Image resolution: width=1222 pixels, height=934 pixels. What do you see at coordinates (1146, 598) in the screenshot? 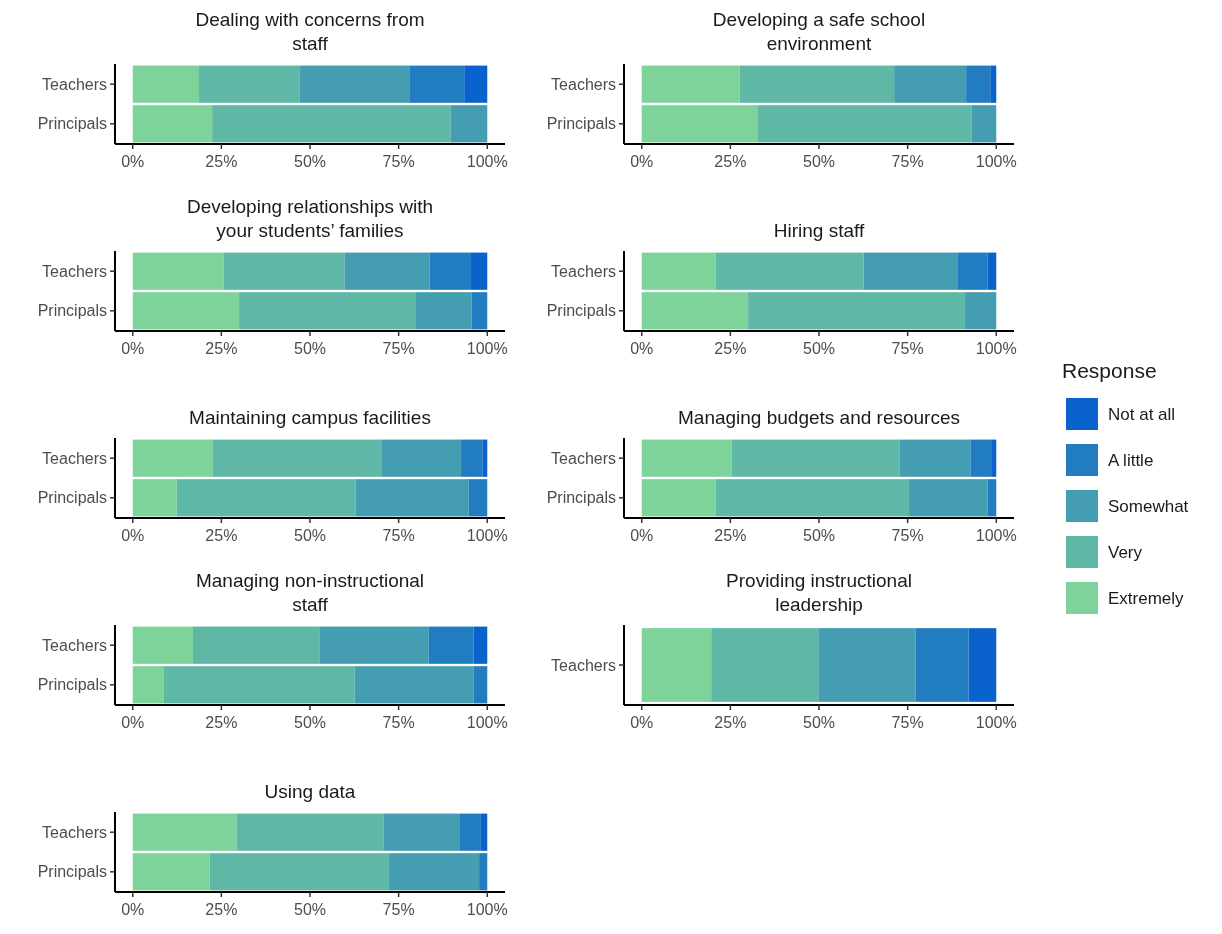
I see `legend-label: Extremely` at bounding box center [1146, 598].